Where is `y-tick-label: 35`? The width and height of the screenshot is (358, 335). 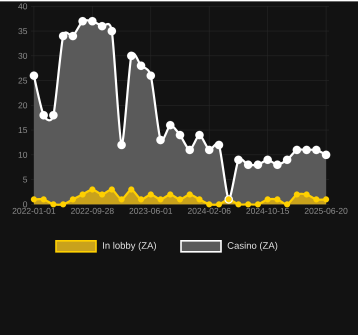
y-tick-label: 35 is located at coordinates (23, 31).